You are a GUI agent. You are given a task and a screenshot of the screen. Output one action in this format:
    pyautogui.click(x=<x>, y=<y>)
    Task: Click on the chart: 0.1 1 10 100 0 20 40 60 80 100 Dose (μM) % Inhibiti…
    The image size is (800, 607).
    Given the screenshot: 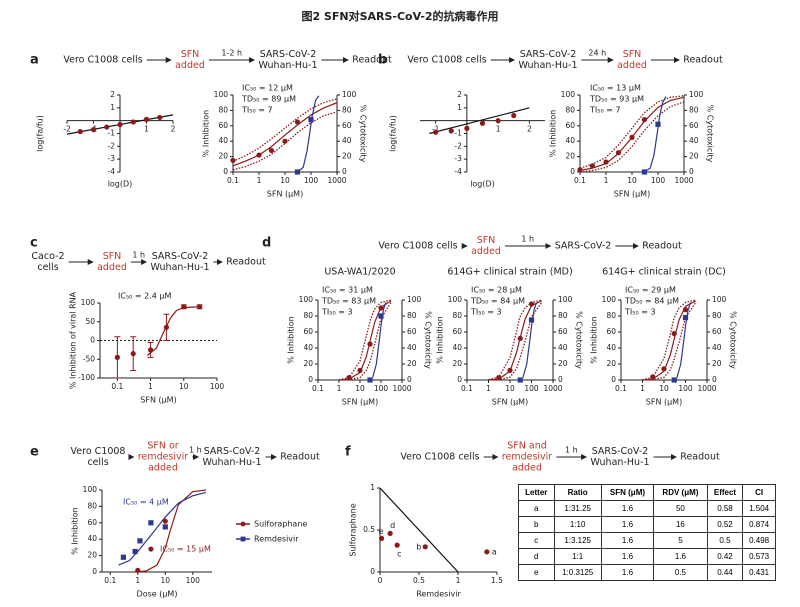 What is the action you would take?
    pyautogui.click(x=189, y=542)
    